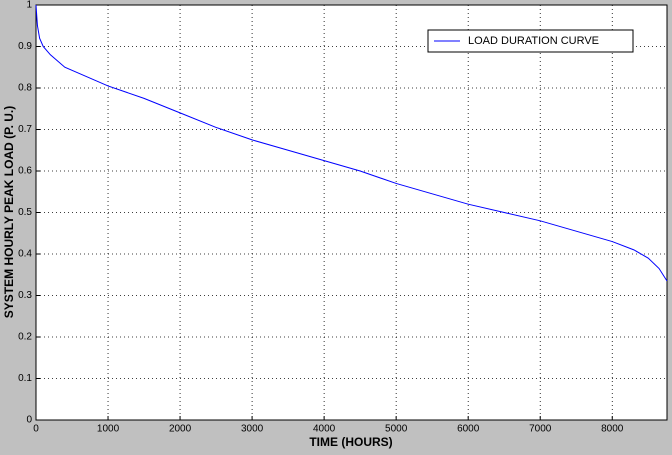 The height and width of the screenshot is (455, 672). Describe the element at coordinates (25, 171) in the screenshot. I see `y-tick-label: 0.6` at that location.